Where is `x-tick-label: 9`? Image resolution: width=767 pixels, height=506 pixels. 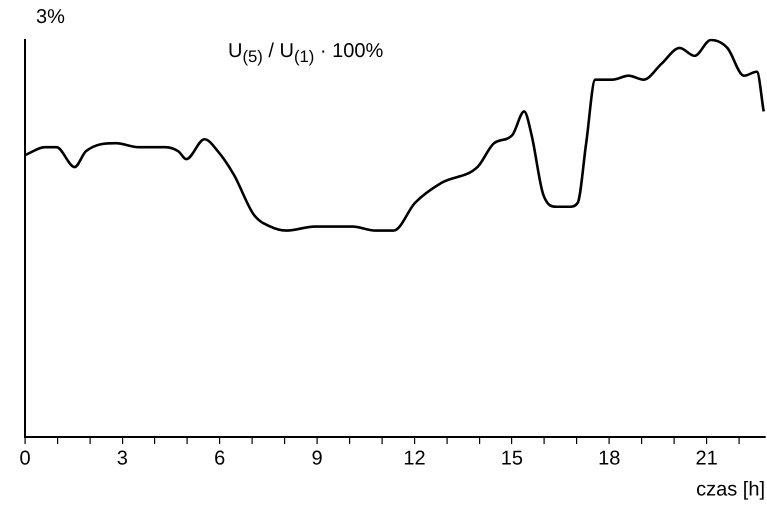 x-tick-label: 9 is located at coordinates (317, 459).